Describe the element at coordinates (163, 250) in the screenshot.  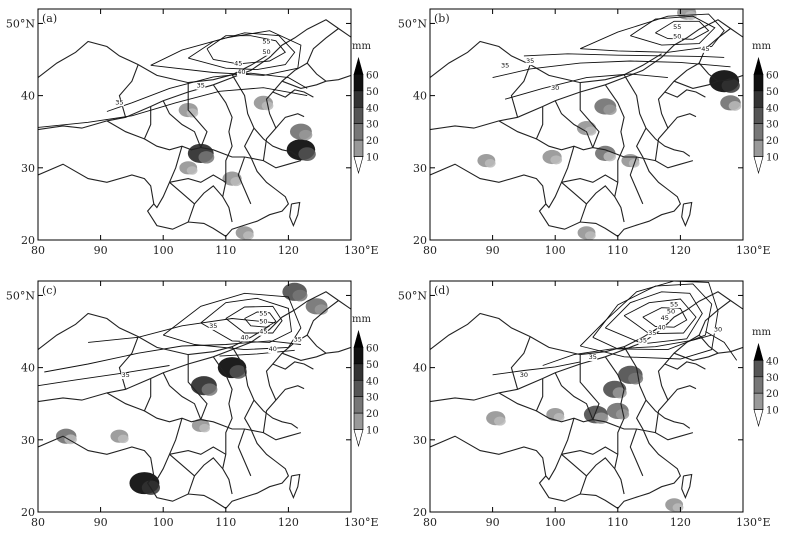
I see `lon-tick-label: 100` at that location.